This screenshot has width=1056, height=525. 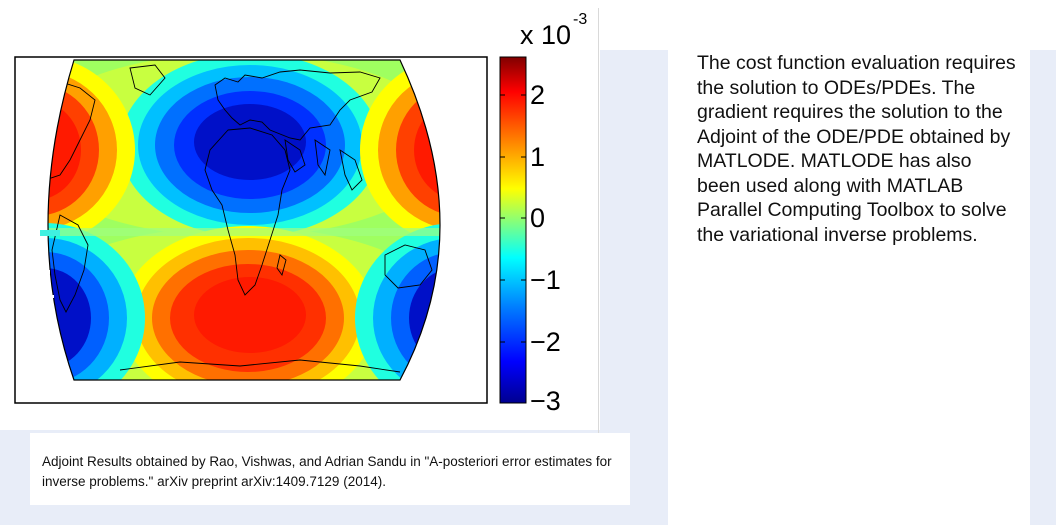 I want to click on colorbar-tick-label: −1, so click(x=545, y=280).